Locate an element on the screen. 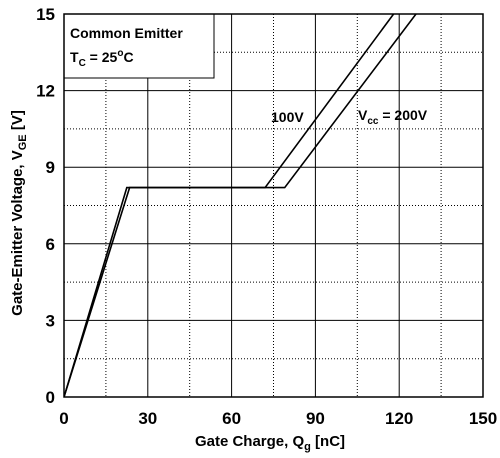  y-tick-label: 6 is located at coordinates (50, 244).